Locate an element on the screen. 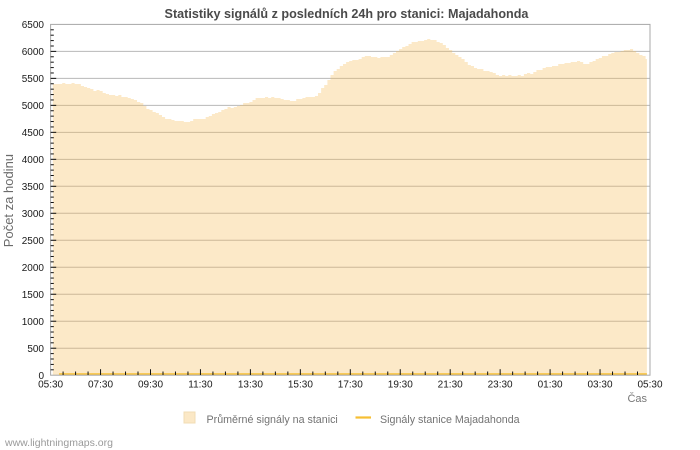 The image size is (700, 450). svg-text: 11:30 is located at coordinates (200, 385).